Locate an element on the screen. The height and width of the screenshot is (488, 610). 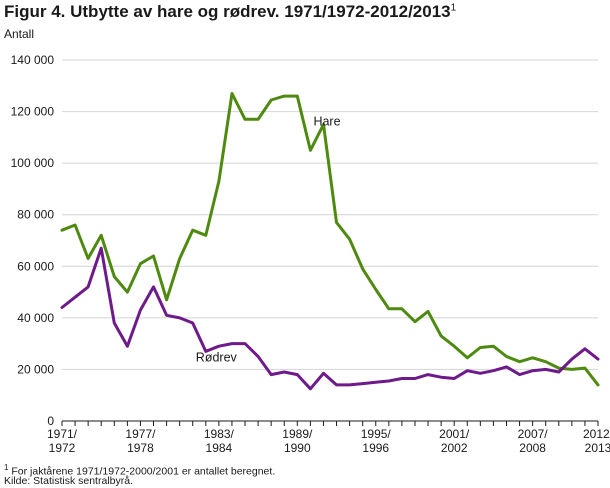
x-tick-label: 2001/ is located at coordinates (454, 434).